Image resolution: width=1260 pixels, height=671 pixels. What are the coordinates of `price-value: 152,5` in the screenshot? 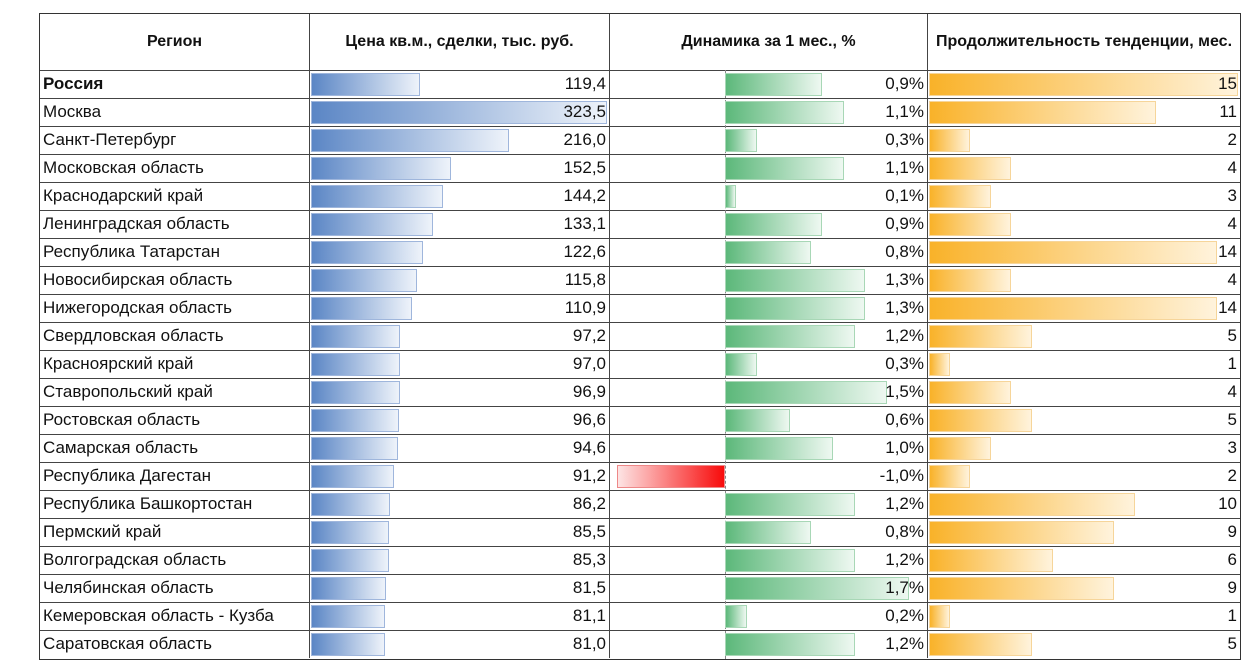 It's located at (584, 167).